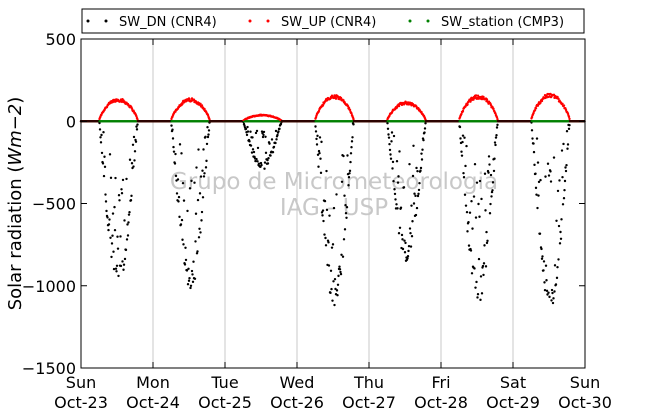 This screenshot has width=650, height=409. What do you see at coordinates (225, 401) in the screenshot?
I see `x-tick-label-date: Oct-25` at bounding box center [225, 401].